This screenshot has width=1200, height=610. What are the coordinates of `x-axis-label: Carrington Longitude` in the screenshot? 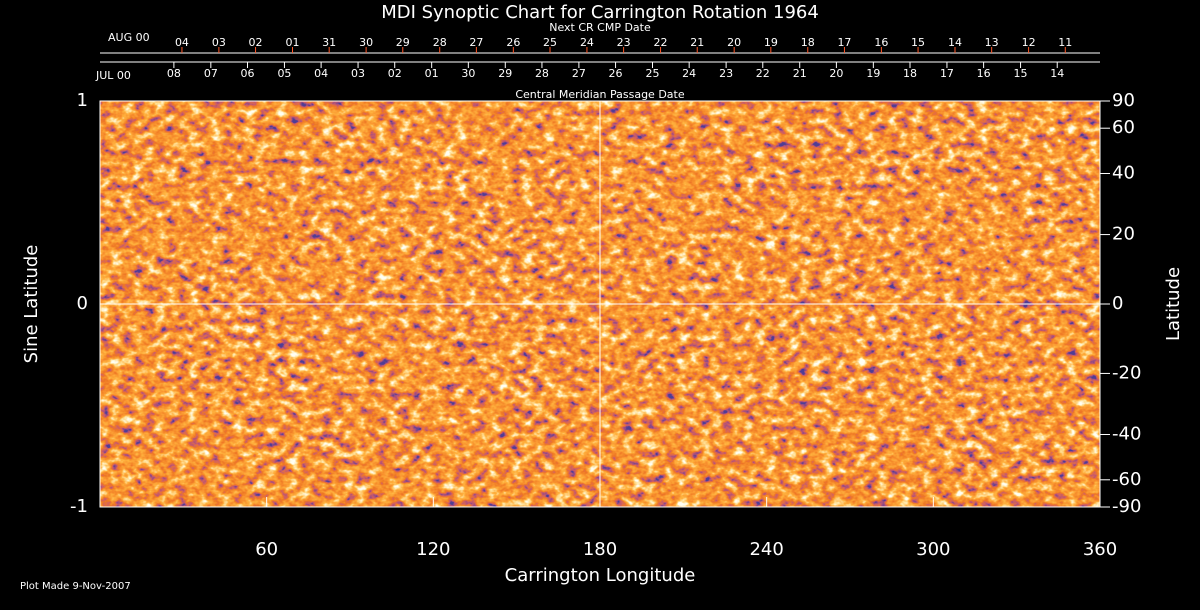 It's located at (600, 575).